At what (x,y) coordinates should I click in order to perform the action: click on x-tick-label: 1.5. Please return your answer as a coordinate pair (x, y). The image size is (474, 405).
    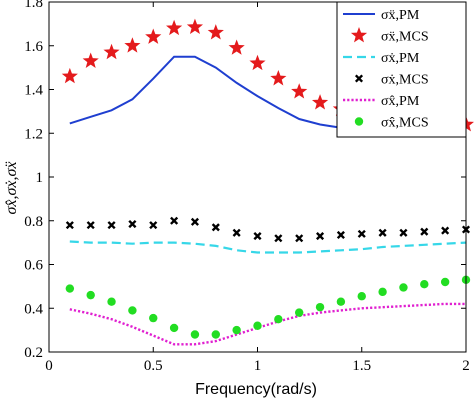
    Looking at the image, I should click on (361, 366).